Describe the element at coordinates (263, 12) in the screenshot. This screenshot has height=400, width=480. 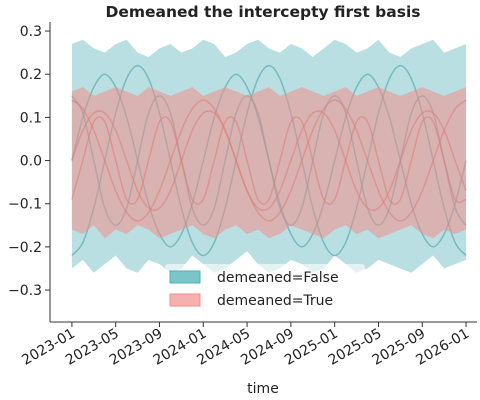
I see `chart-title: Demeaned the intercepty first basis` at that location.